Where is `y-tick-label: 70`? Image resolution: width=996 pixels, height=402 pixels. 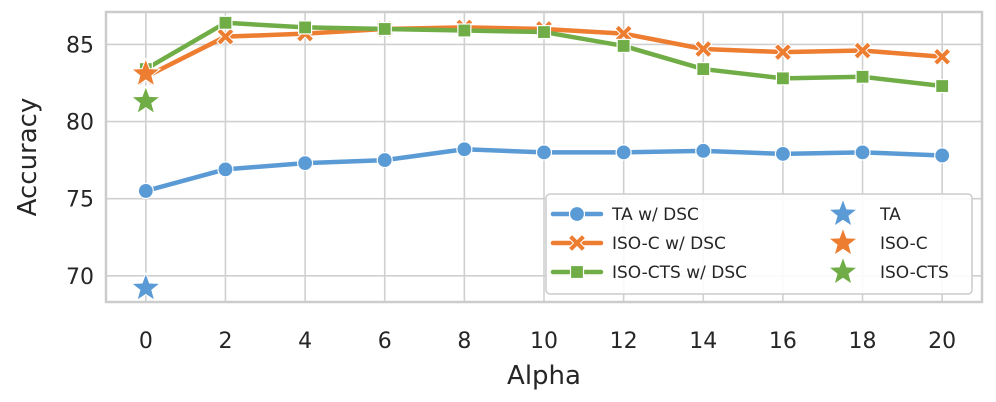 y-tick-label: 70 is located at coordinates (80, 277).